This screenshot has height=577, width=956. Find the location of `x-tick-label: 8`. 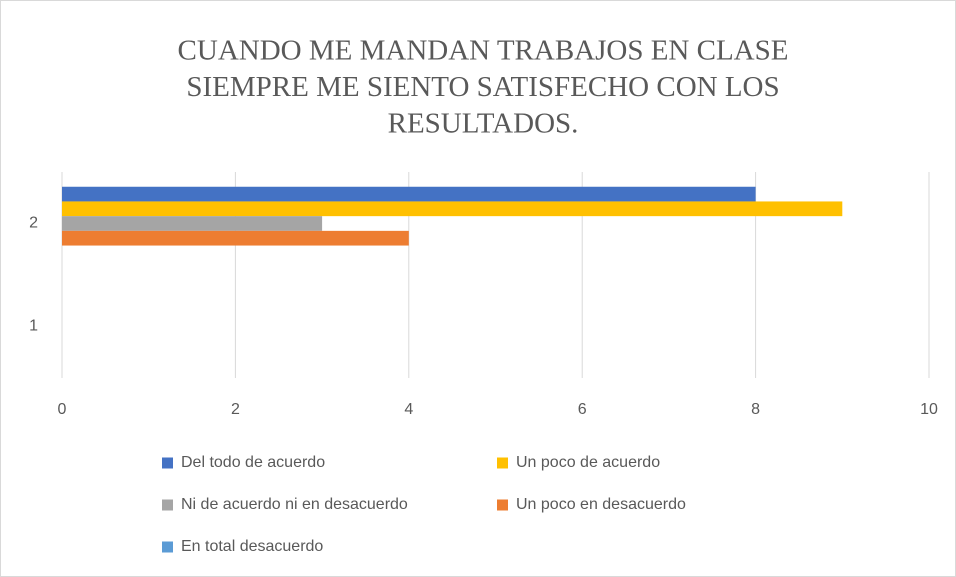

x-tick-label: 8 is located at coordinates (755, 409).